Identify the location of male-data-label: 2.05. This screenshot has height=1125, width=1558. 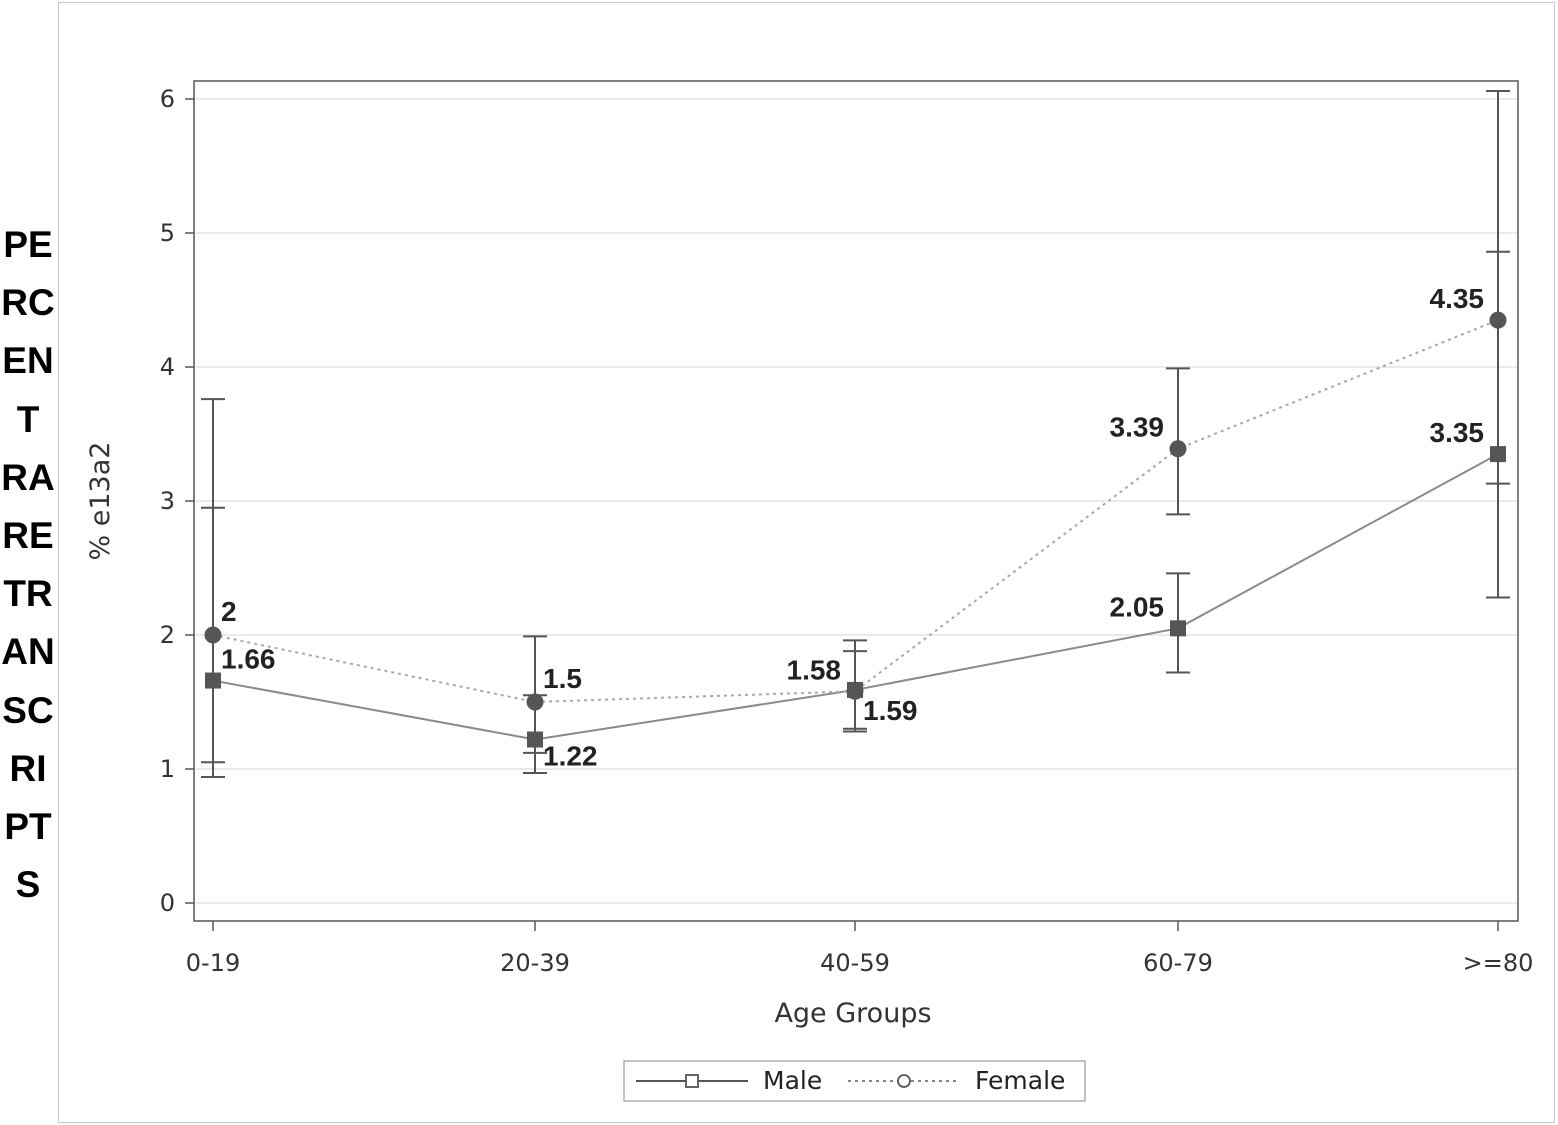
(1137, 606).